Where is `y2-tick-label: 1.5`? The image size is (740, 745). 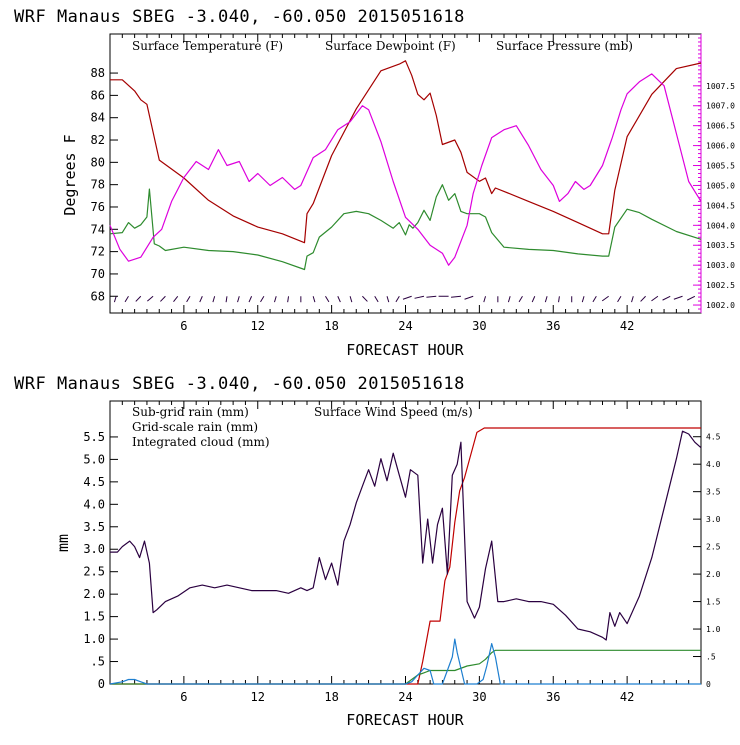 y2-tick-label: 1.5 is located at coordinates (713, 602).